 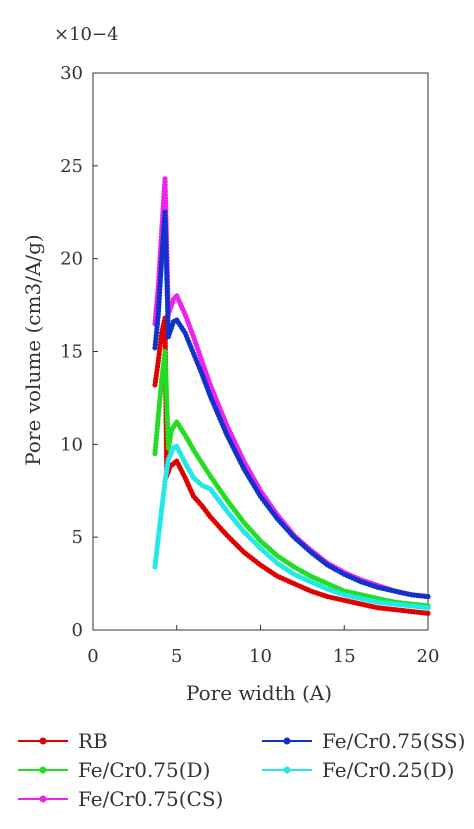 What do you see at coordinates (77, 537) in the screenshot?
I see `y-tick-label: 5` at bounding box center [77, 537].